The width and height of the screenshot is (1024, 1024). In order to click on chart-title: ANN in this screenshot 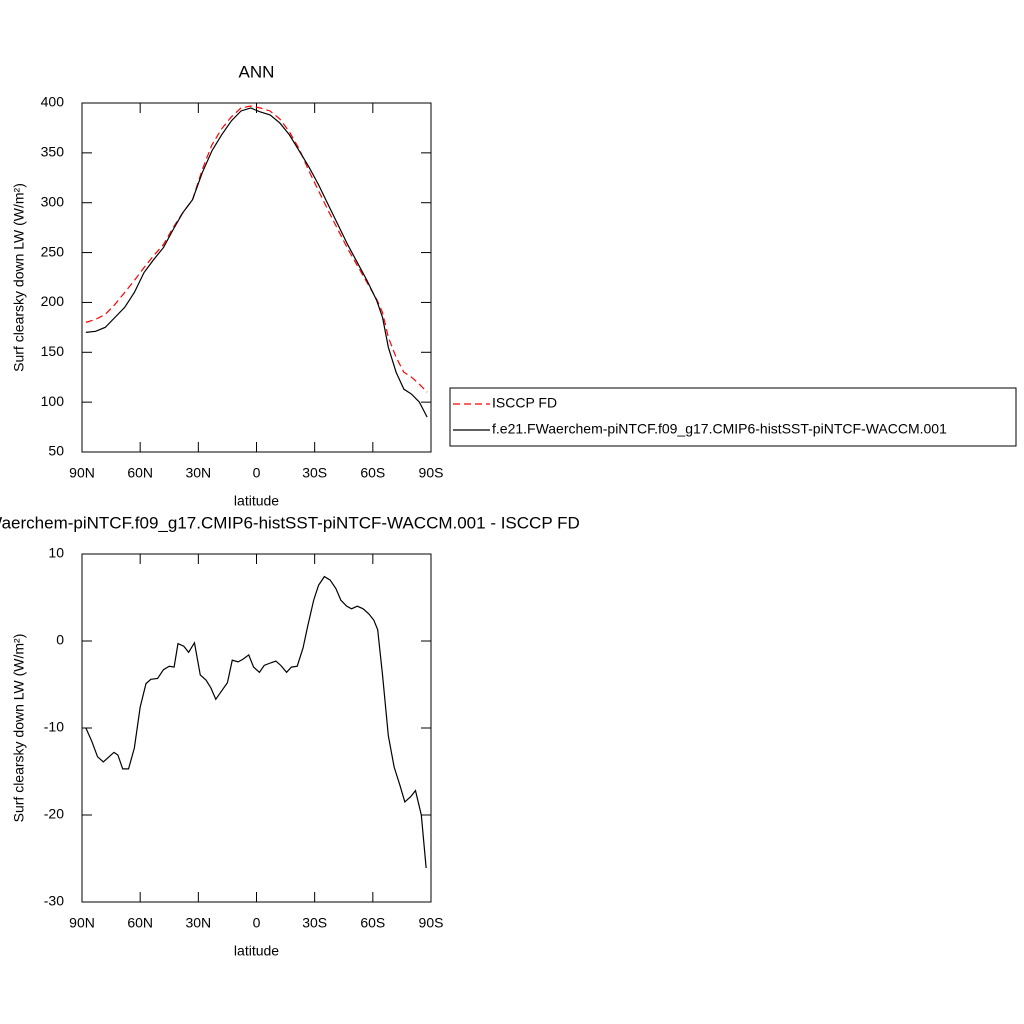, I will do `click(257, 71)`.